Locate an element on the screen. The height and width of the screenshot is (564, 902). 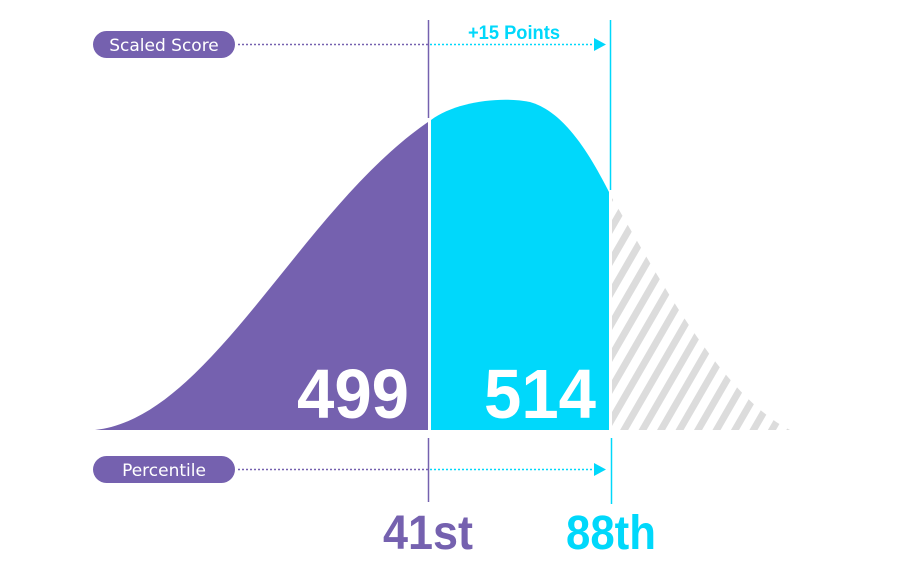
percentile-label: Percentile is located at coordinates (164, 471).